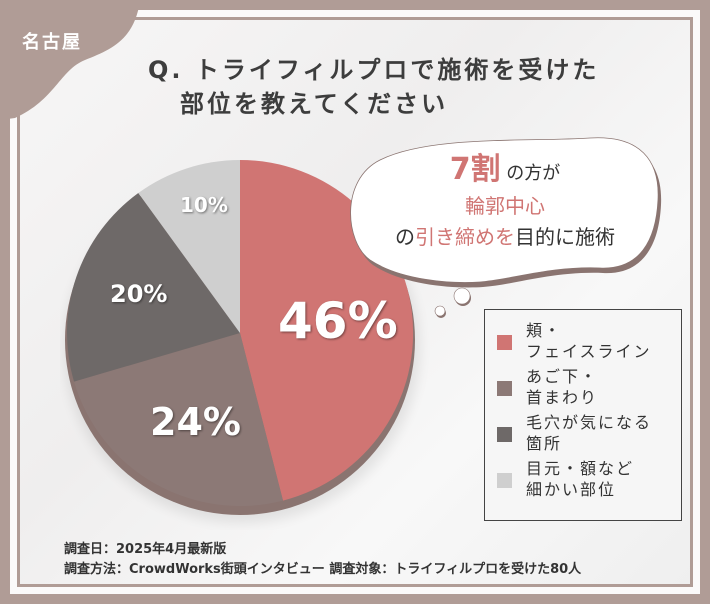  I want to click on slice-chin-neck, so click(178, 420).